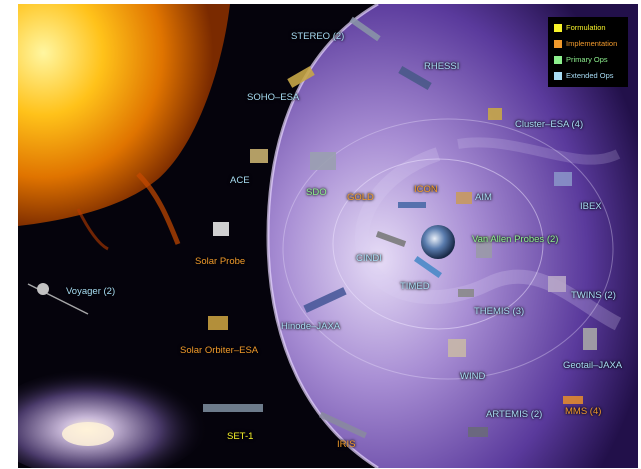  I want to click on legend-item-formulation: Formulation, so click(580, 28).